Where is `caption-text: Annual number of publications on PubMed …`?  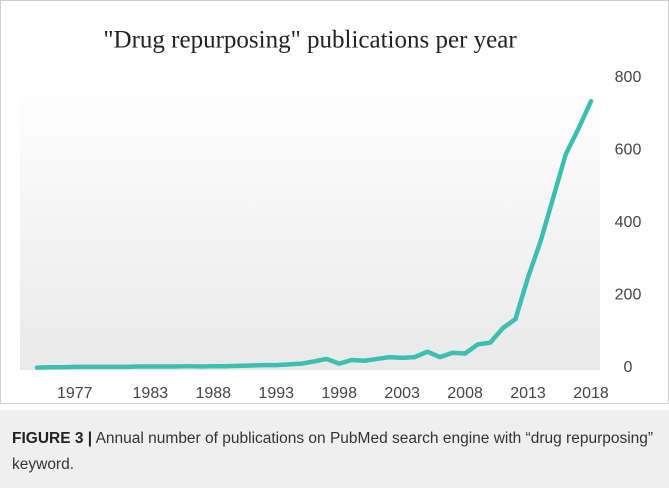
caption-text: Annual number of publications on PubMed … is located at coordinates (333, 451).